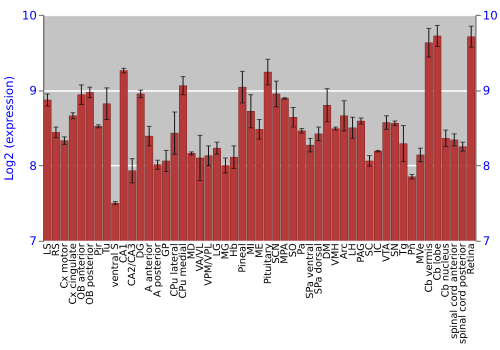 This screenshot has width=500, height=350. I want to click on x-tick-label: Retina, so click(472, 258).